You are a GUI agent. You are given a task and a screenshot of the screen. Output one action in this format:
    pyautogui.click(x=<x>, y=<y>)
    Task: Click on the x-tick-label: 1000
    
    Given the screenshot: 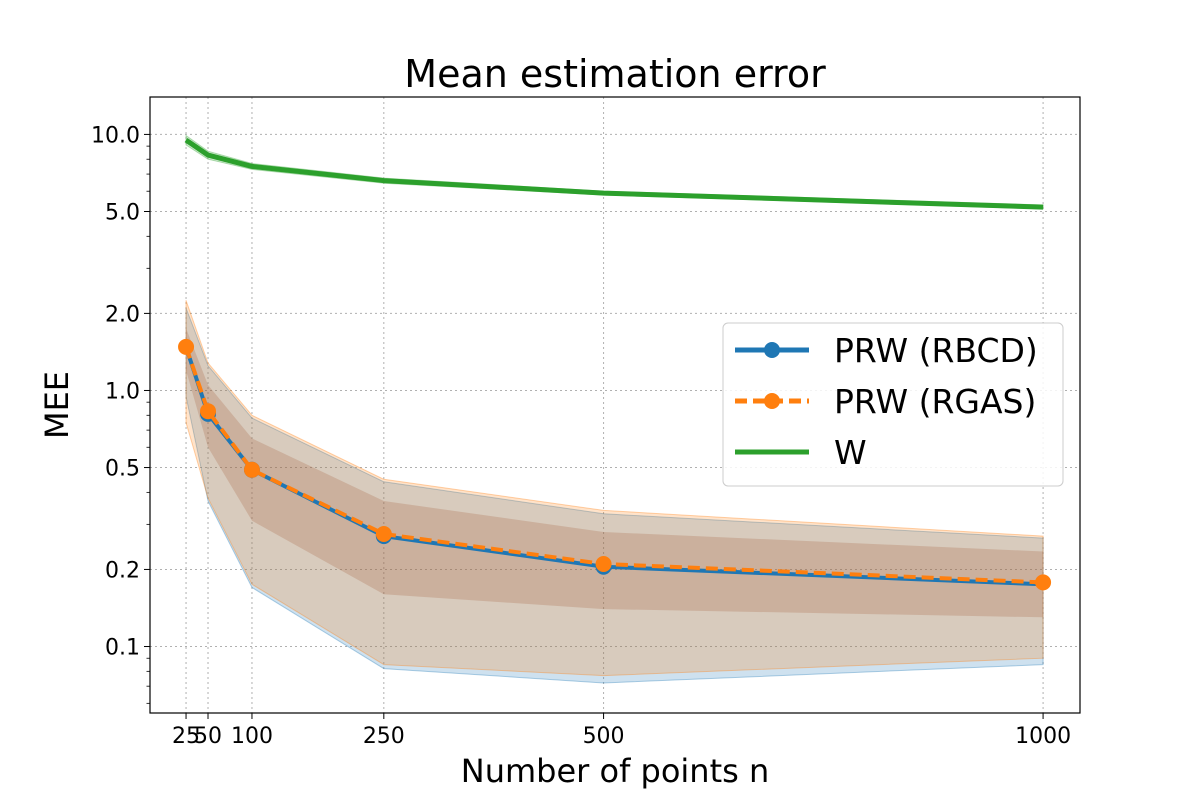 What is the action you would take?
    pyautogui.click(x=1043, y=736)
    